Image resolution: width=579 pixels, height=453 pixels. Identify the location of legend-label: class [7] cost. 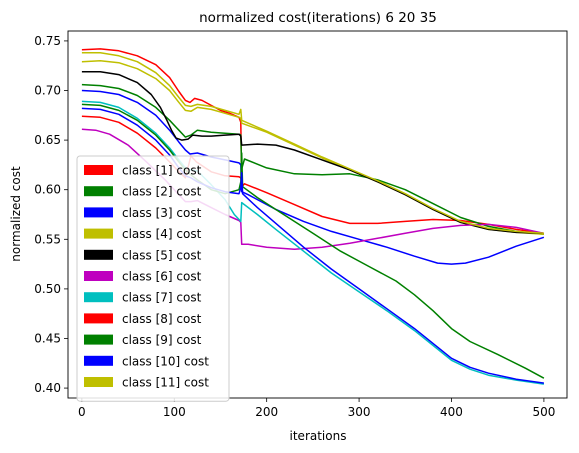
(162, 298).